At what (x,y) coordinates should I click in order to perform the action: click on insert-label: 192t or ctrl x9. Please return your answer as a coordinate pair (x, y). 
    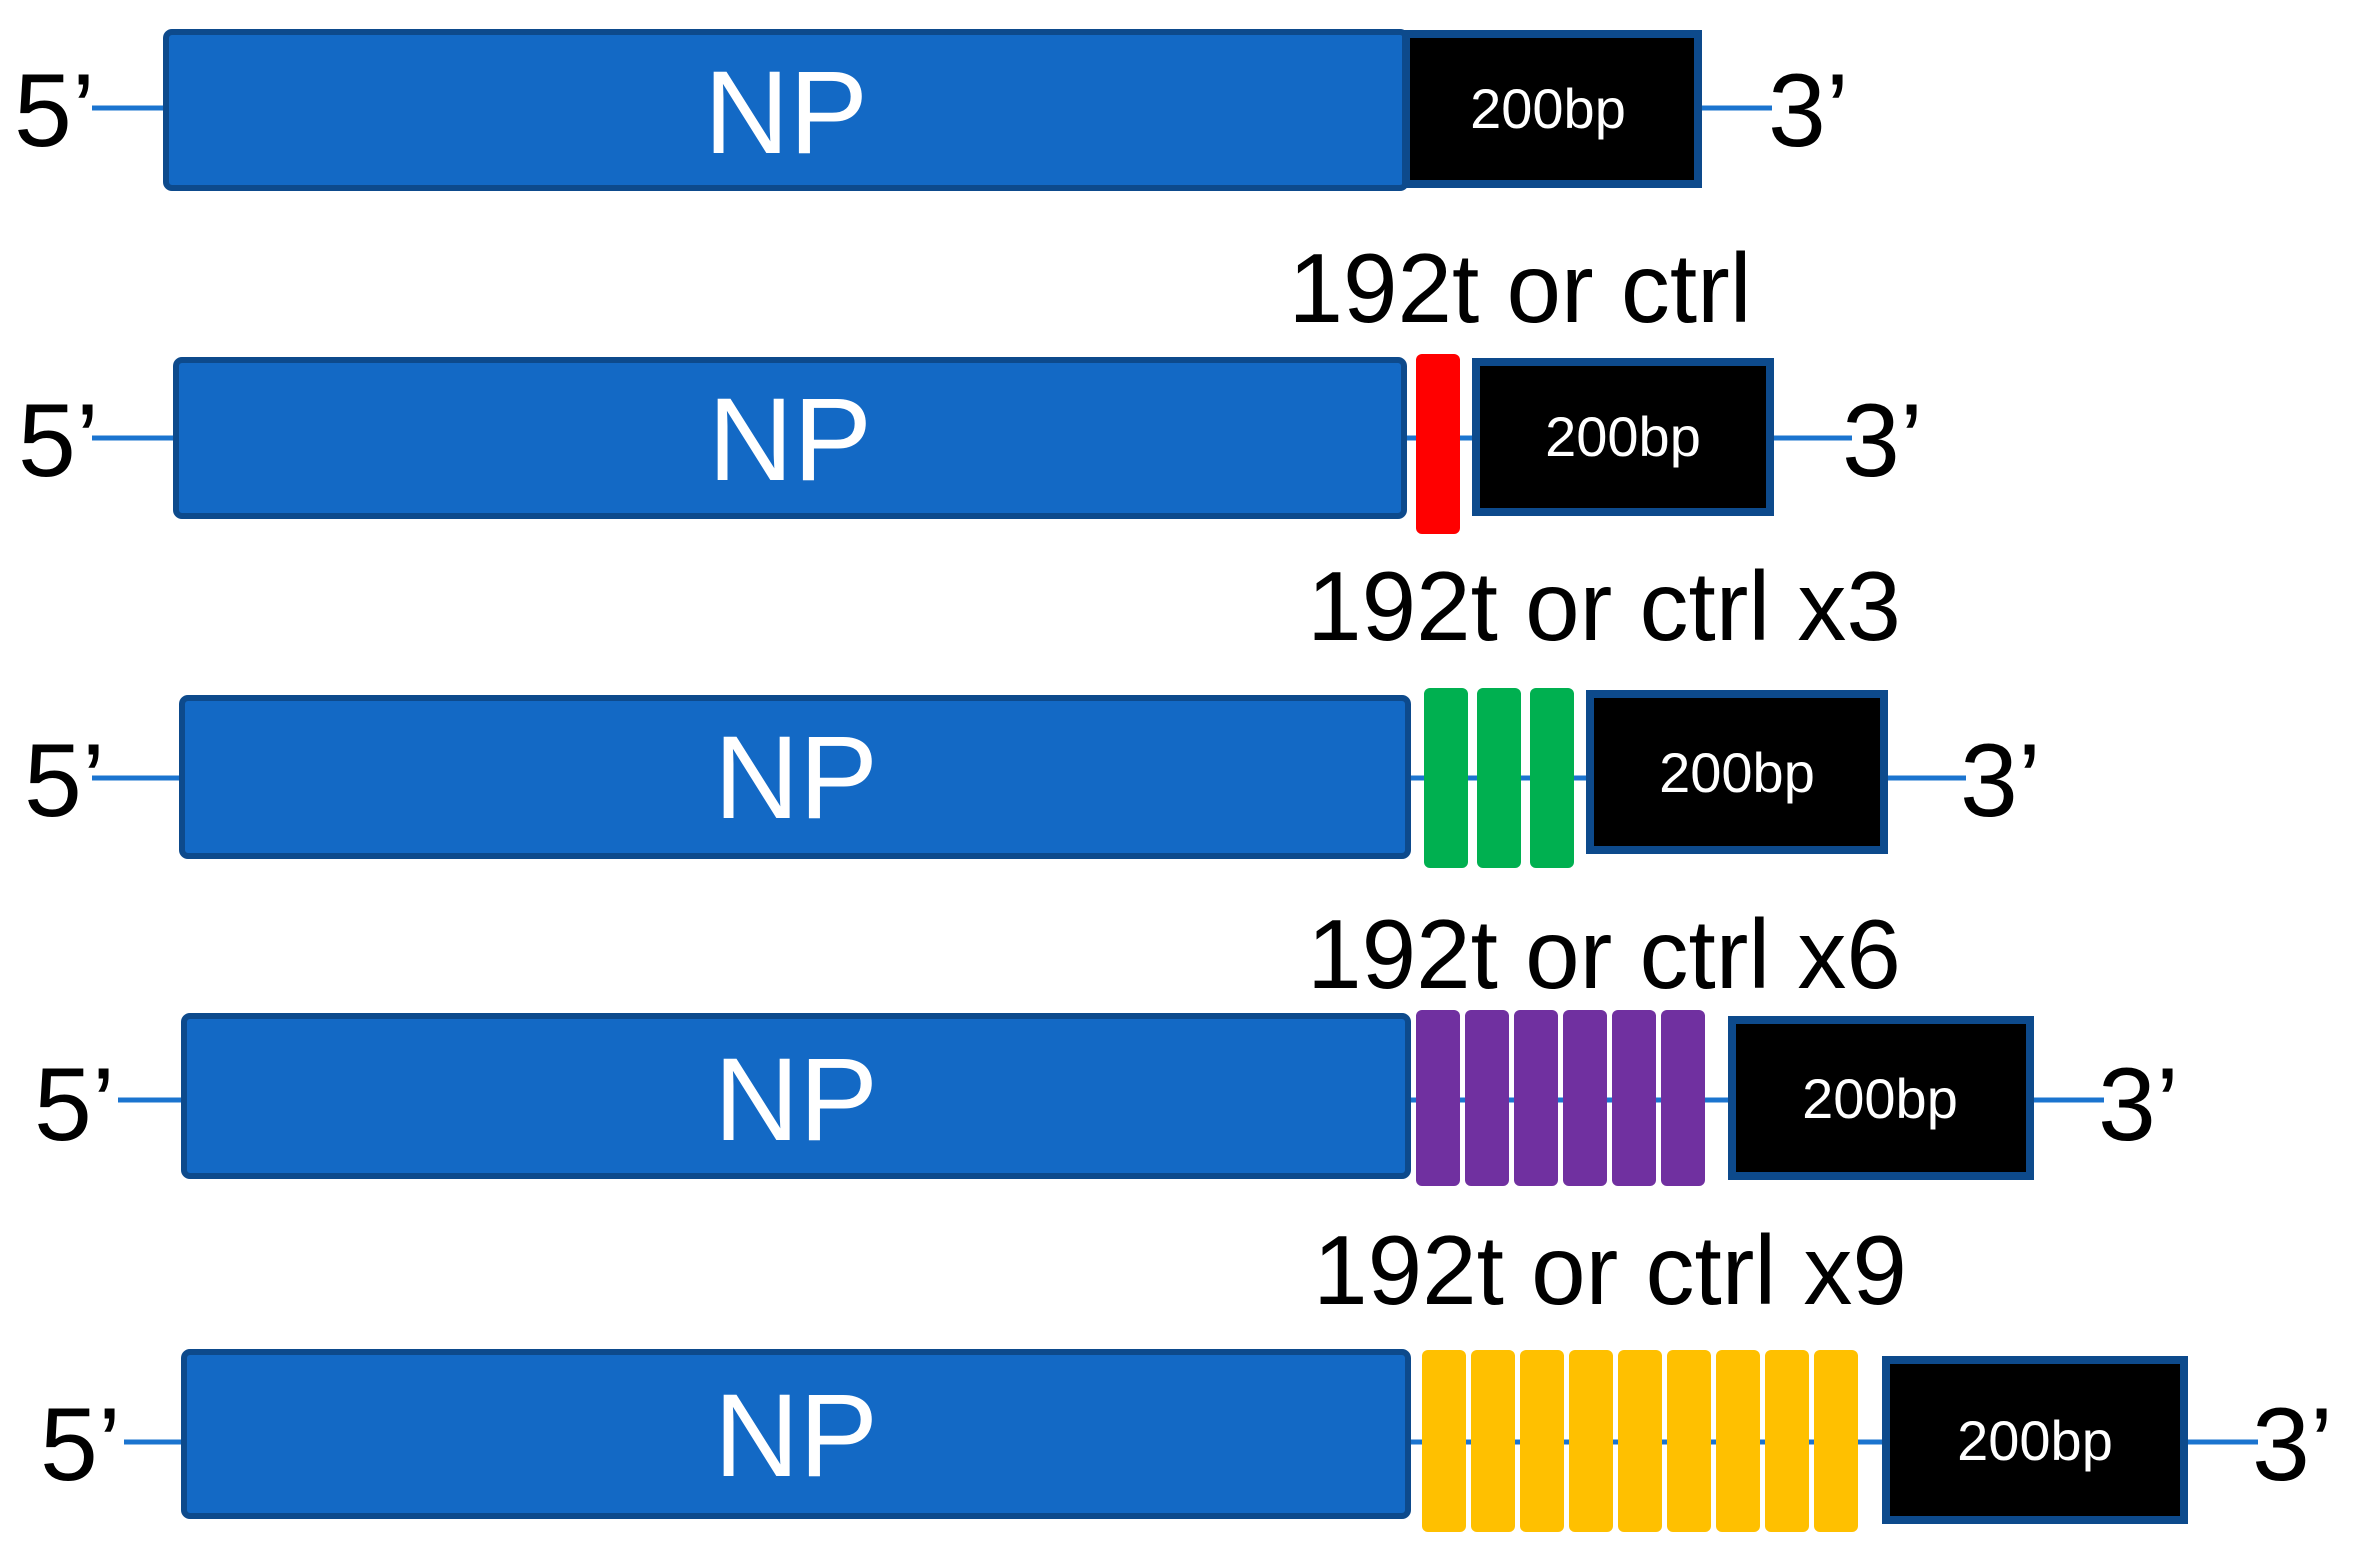
    Looking at the image, I should click on (1610, 1270).